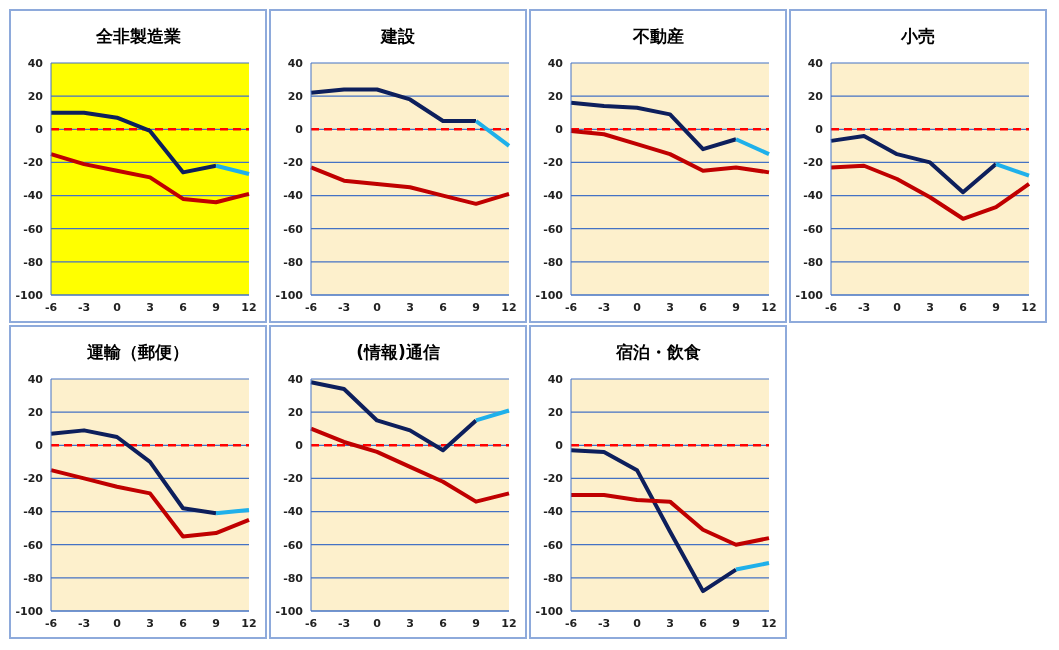  I want to click on chart-title: 全非製造業, so click(138, 36).